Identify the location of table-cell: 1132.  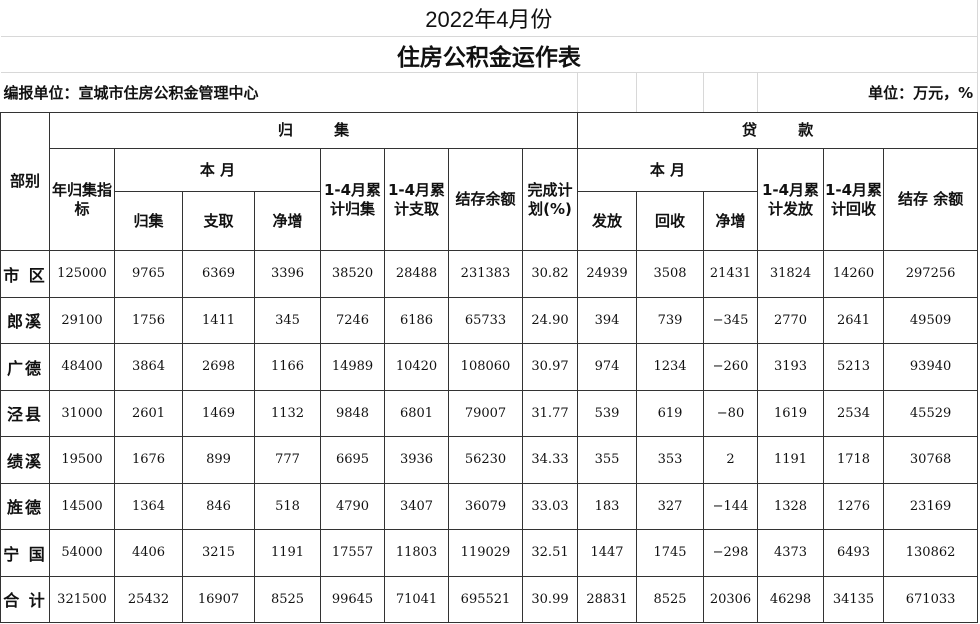
(287, 413).